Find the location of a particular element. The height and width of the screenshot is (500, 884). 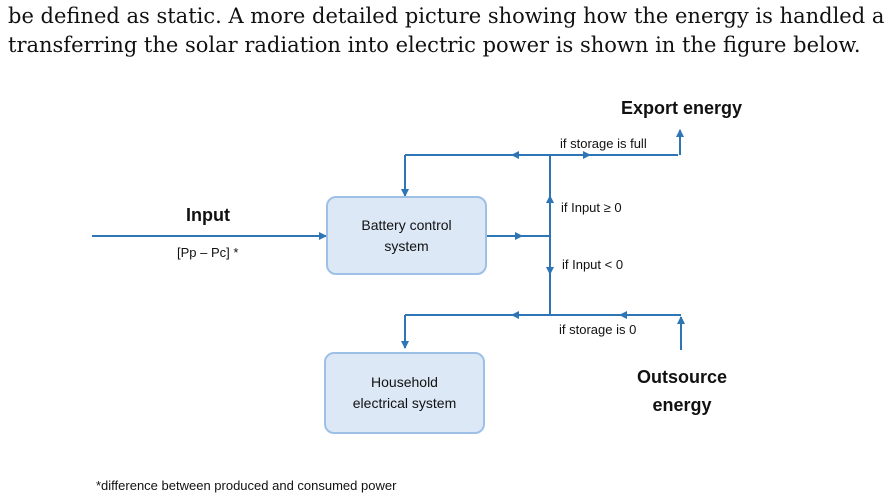

if-input-lt0-label: if Input < 0 is located at coordinates (593, 264).